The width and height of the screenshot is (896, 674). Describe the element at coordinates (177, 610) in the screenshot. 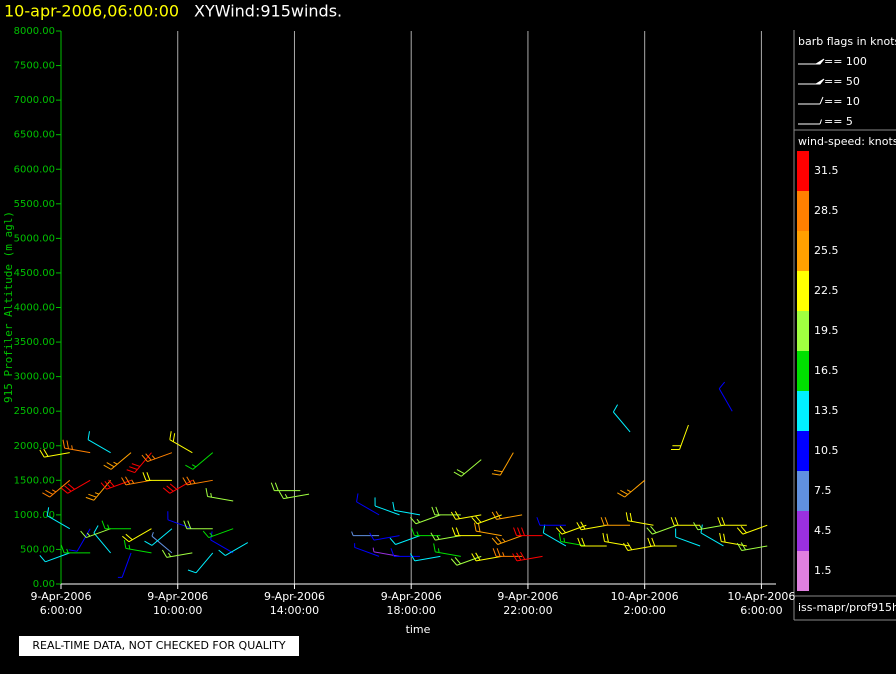

I see `x-tick-label: 10:00:00` at that location.